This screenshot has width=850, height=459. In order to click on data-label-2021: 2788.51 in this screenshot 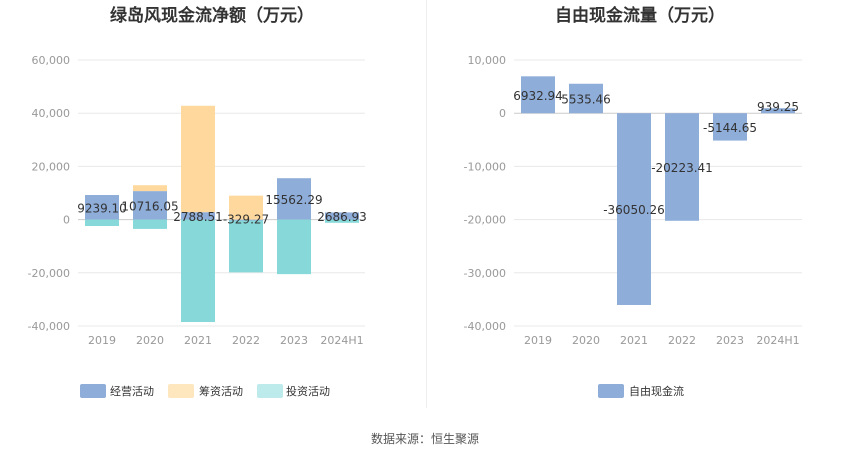, I will do `click(198, 217)`.